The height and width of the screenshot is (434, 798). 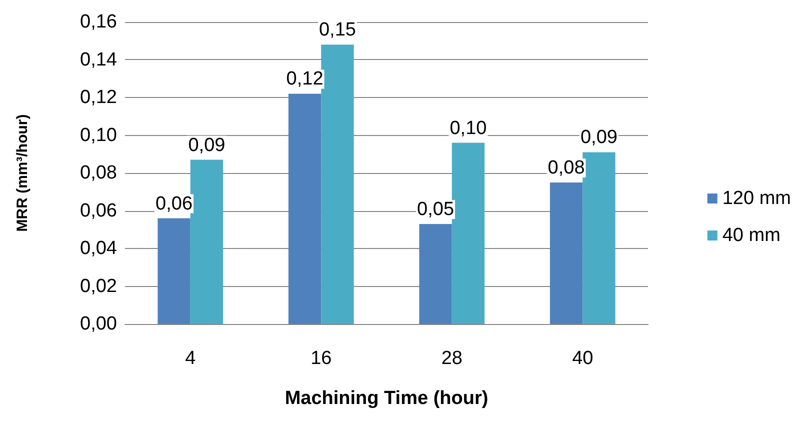 I want to click on y-tick-label: 0,16, so click(x=98, y=22).